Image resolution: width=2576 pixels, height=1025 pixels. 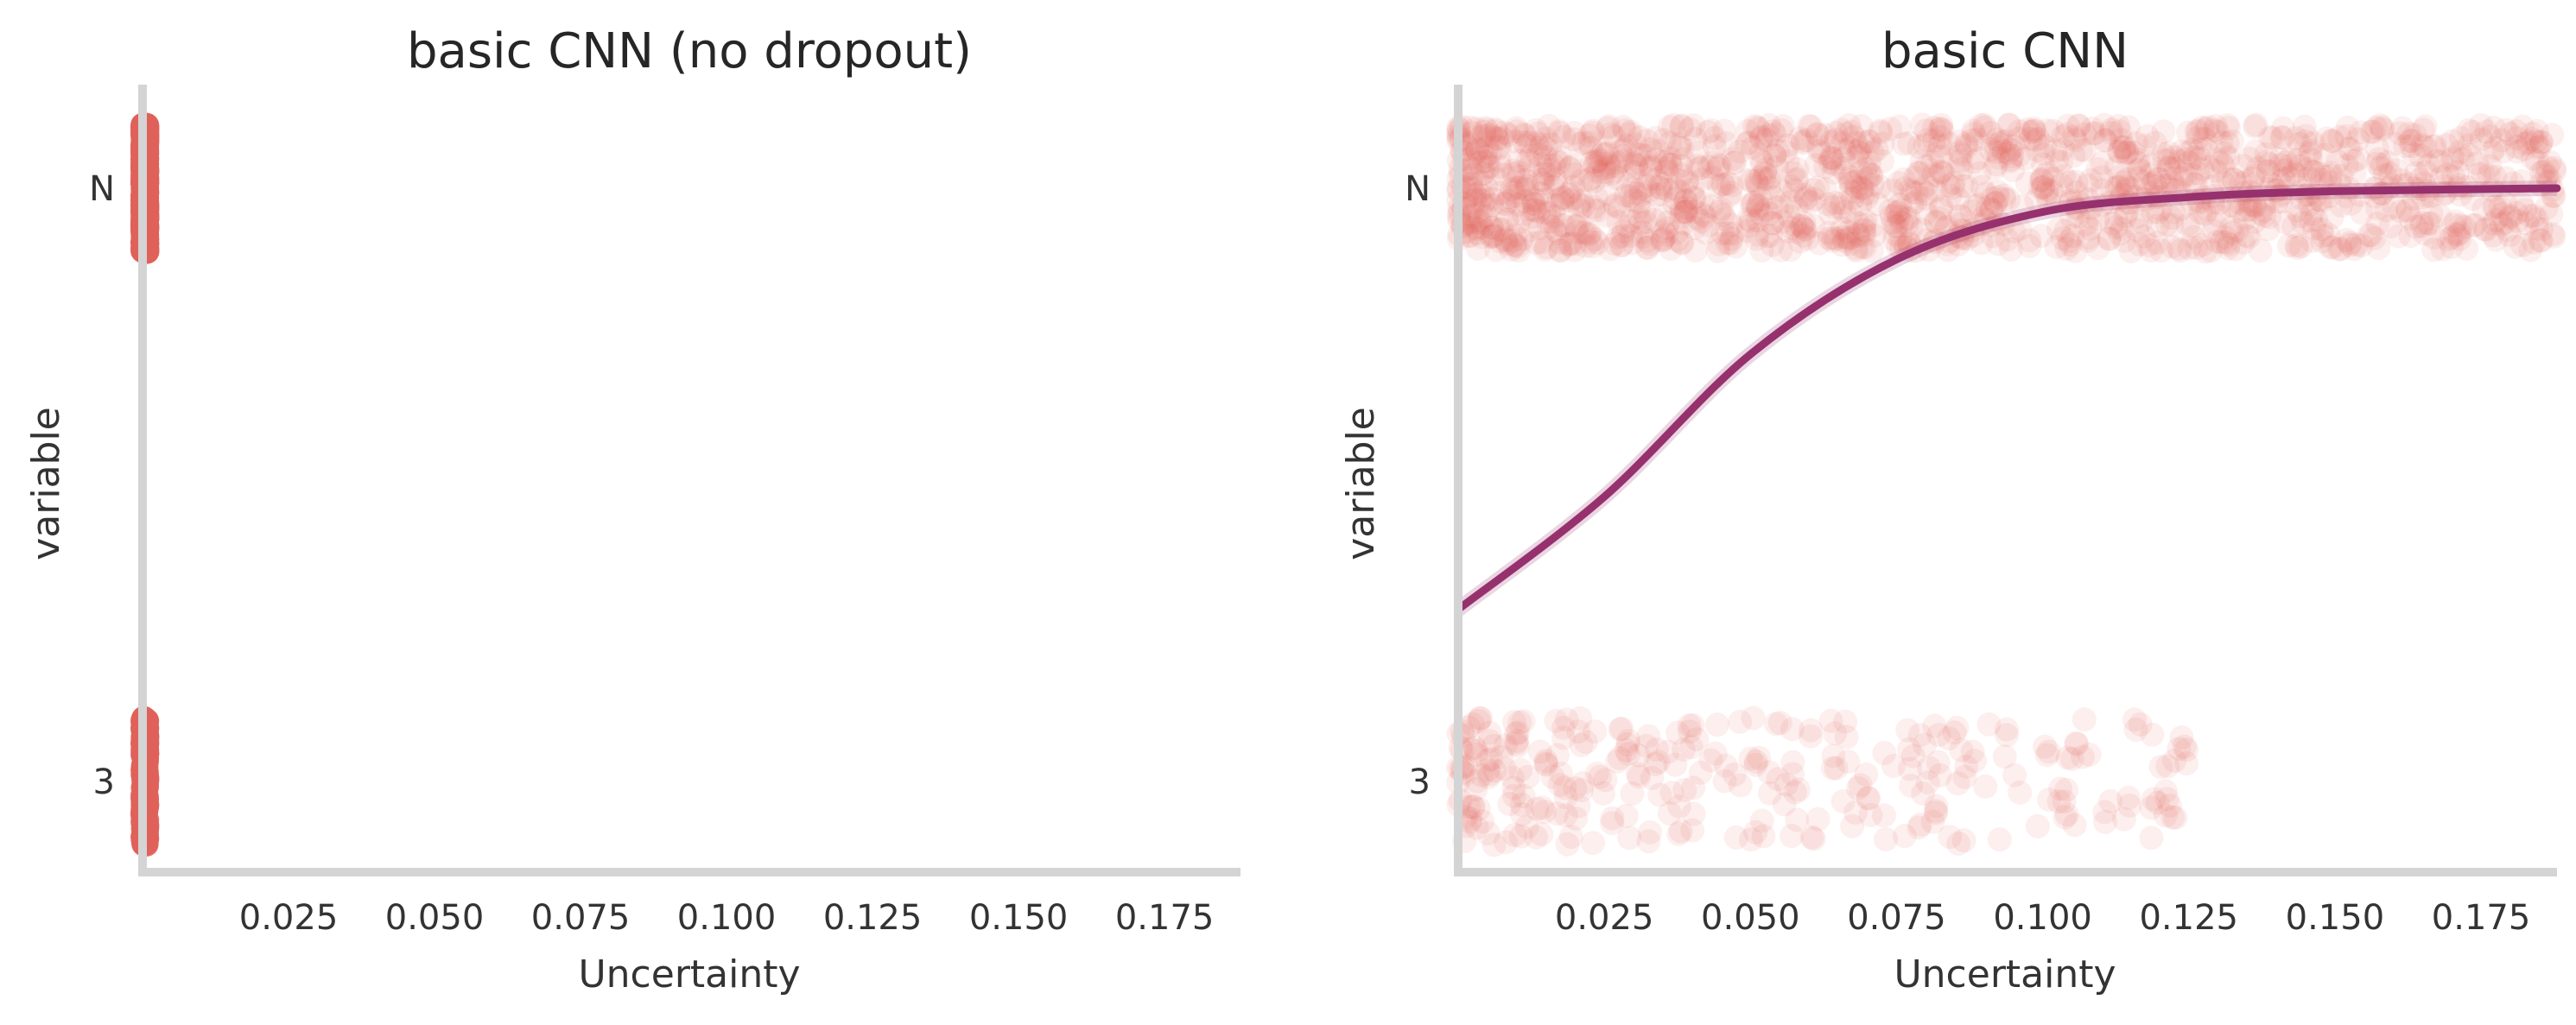 I want to click on y-tick-label: 3, so click(x=1420, y=782).